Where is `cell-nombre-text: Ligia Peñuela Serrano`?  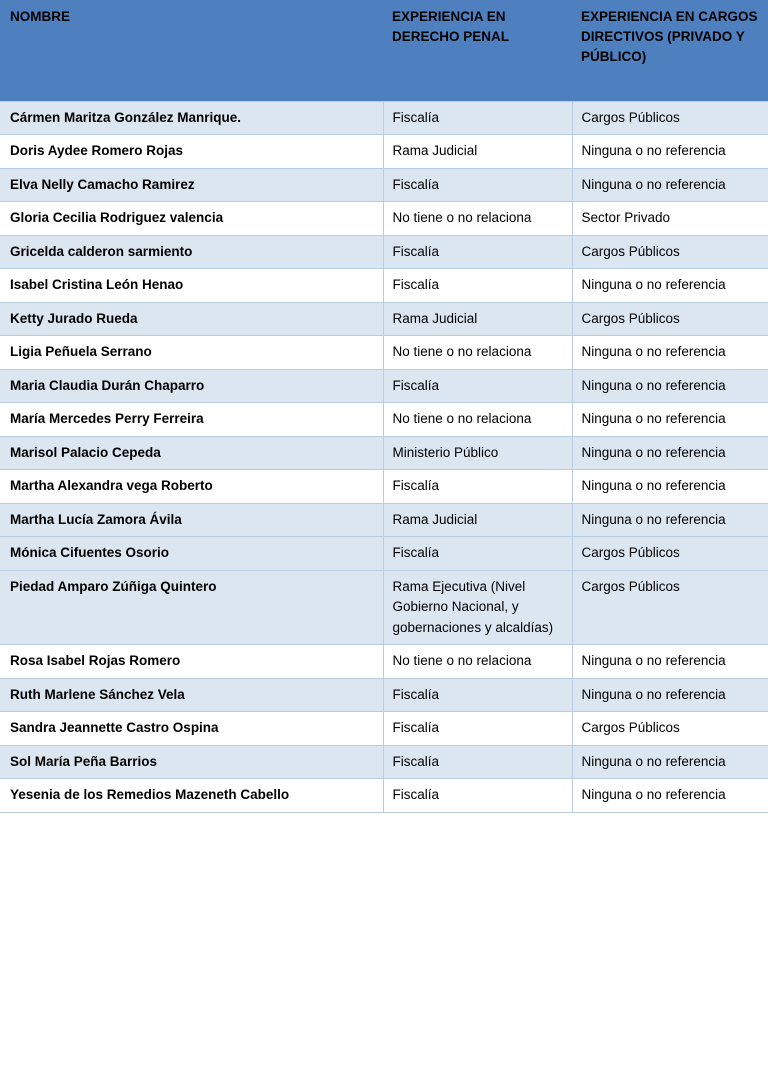 cell-nombre-text: Ligia Peñuela Serrano is located at coordinates (81, 352).